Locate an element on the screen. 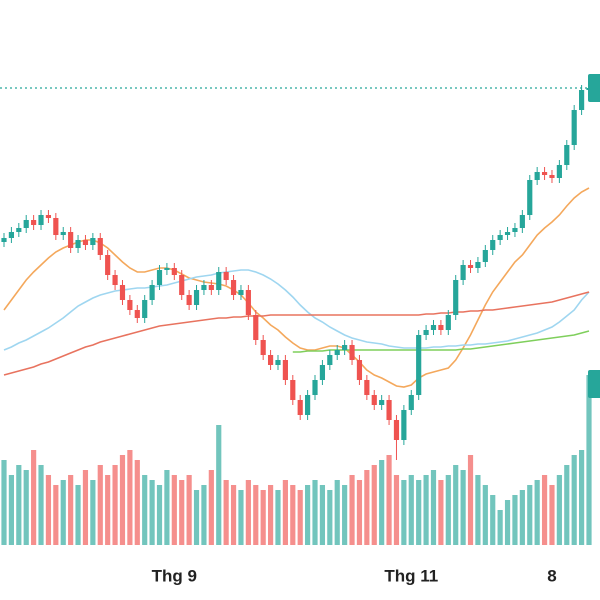 Image resolution: width=600 pixels, height=600 pixels. x-tick-label: 8 is located at coordinates (551, 575).